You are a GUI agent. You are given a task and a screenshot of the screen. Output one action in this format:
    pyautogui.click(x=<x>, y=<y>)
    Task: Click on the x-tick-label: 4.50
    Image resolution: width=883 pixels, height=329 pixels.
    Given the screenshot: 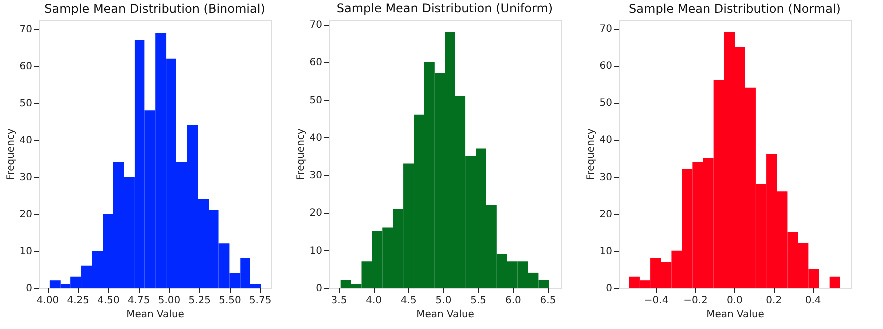 What is the action you would take?
    pyautogui.click(x=109, y=301)
    